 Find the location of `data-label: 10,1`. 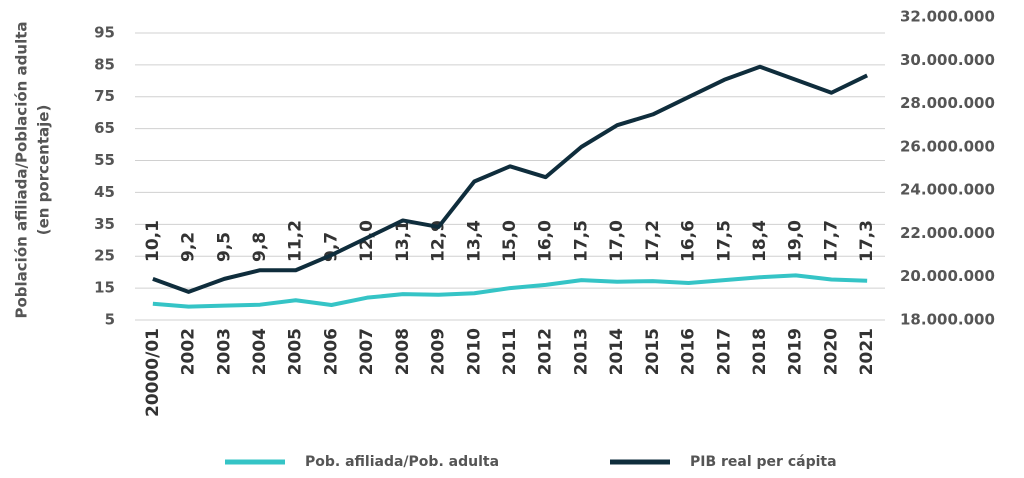

data-label: 10,1 is located at coordinates (153, 241).